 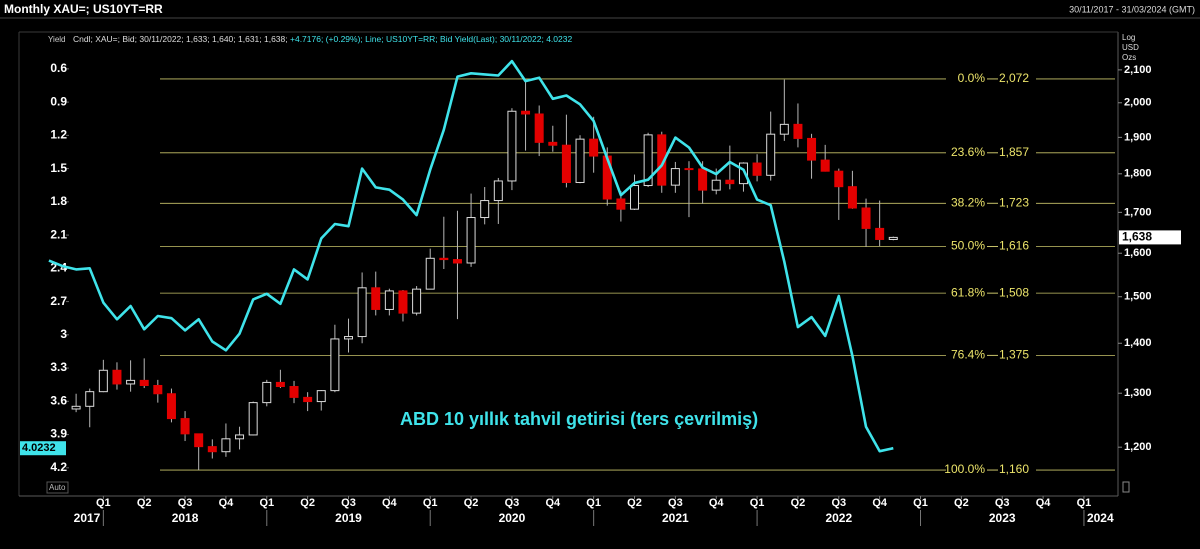 I want to click on fib-label: 38.2%, so click(x=968, y=202).